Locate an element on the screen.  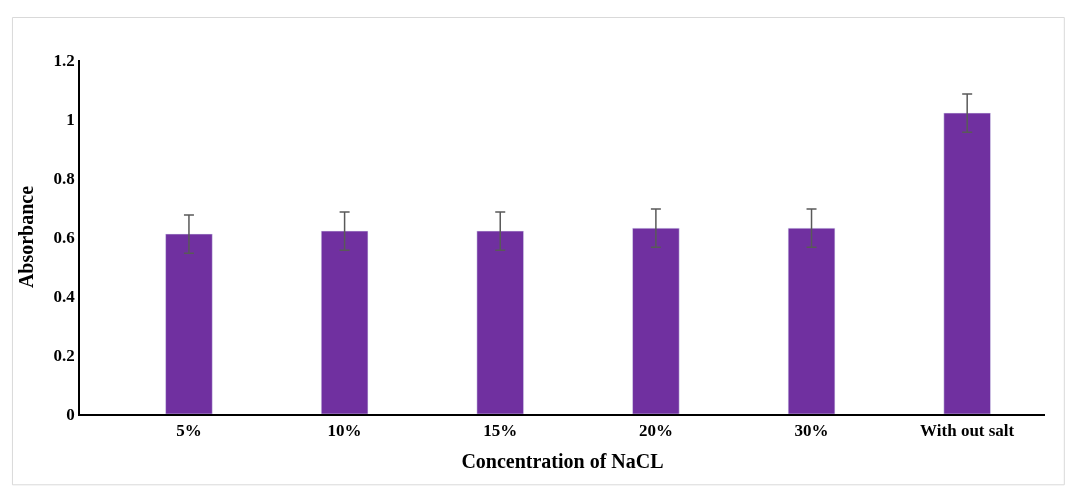
x-axis-title: Concentration of NaCL is located at coordinates (562, 461).